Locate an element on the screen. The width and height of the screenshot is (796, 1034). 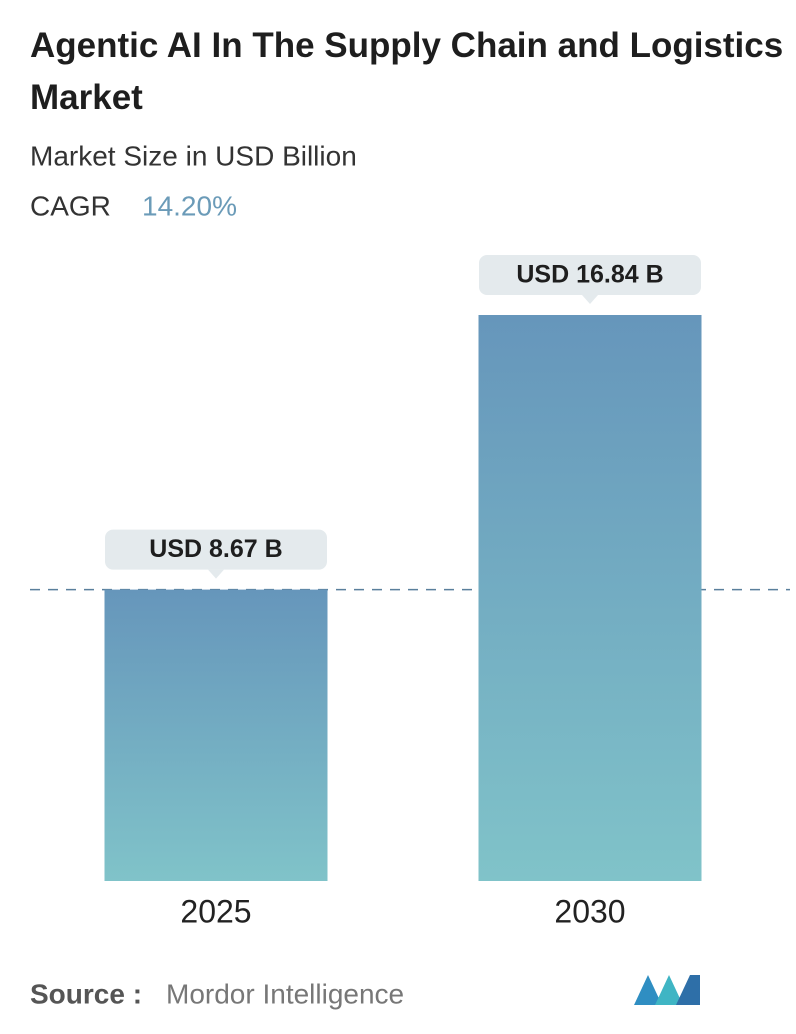
value-label: USD 16.84 B is located at coordinates (589, 275).